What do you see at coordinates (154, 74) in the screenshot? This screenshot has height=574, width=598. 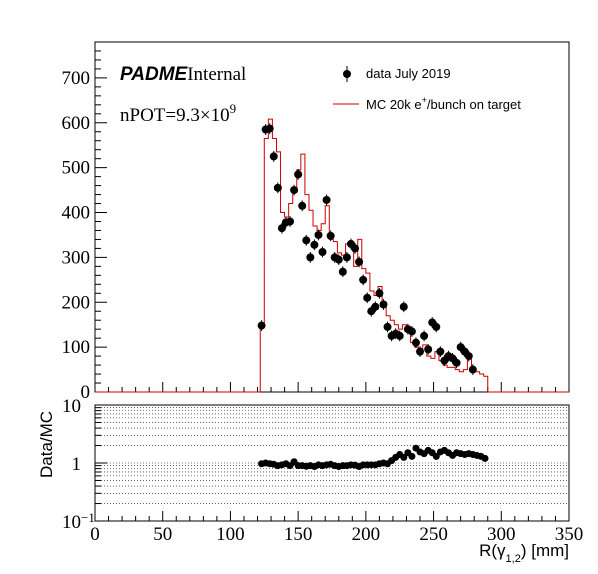 I see `brand-padme: PADME` at bounding box center [154, 74].